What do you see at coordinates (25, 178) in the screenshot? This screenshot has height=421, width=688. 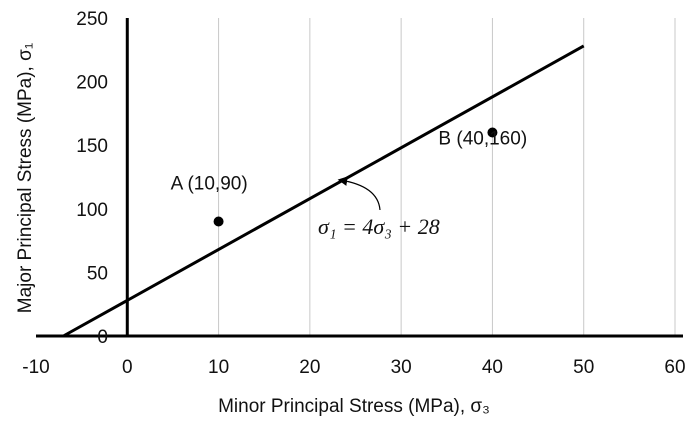 I see `y-axis-label: Major Principal Stress (MPa), σ₁` at bounding box center [25, 178].